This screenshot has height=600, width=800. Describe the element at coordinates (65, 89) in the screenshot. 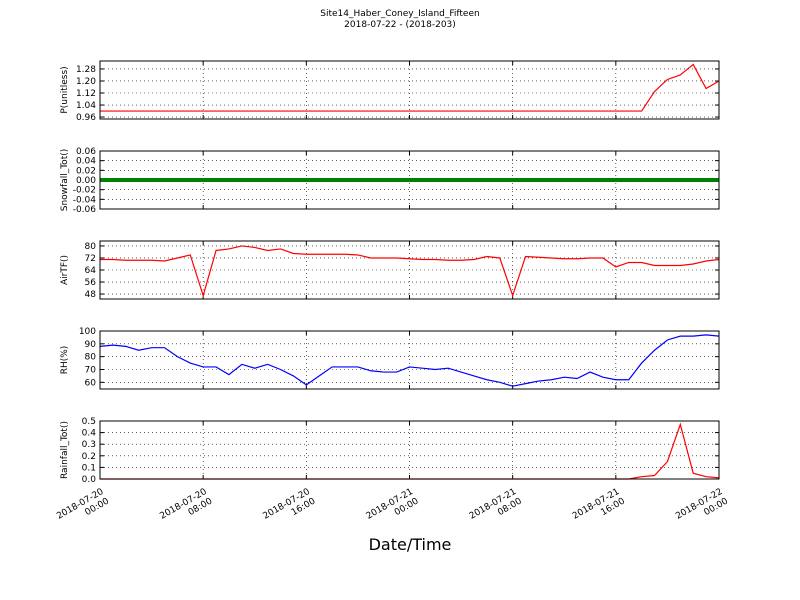

I see `y-axis-label: P(unitless)` at that location.